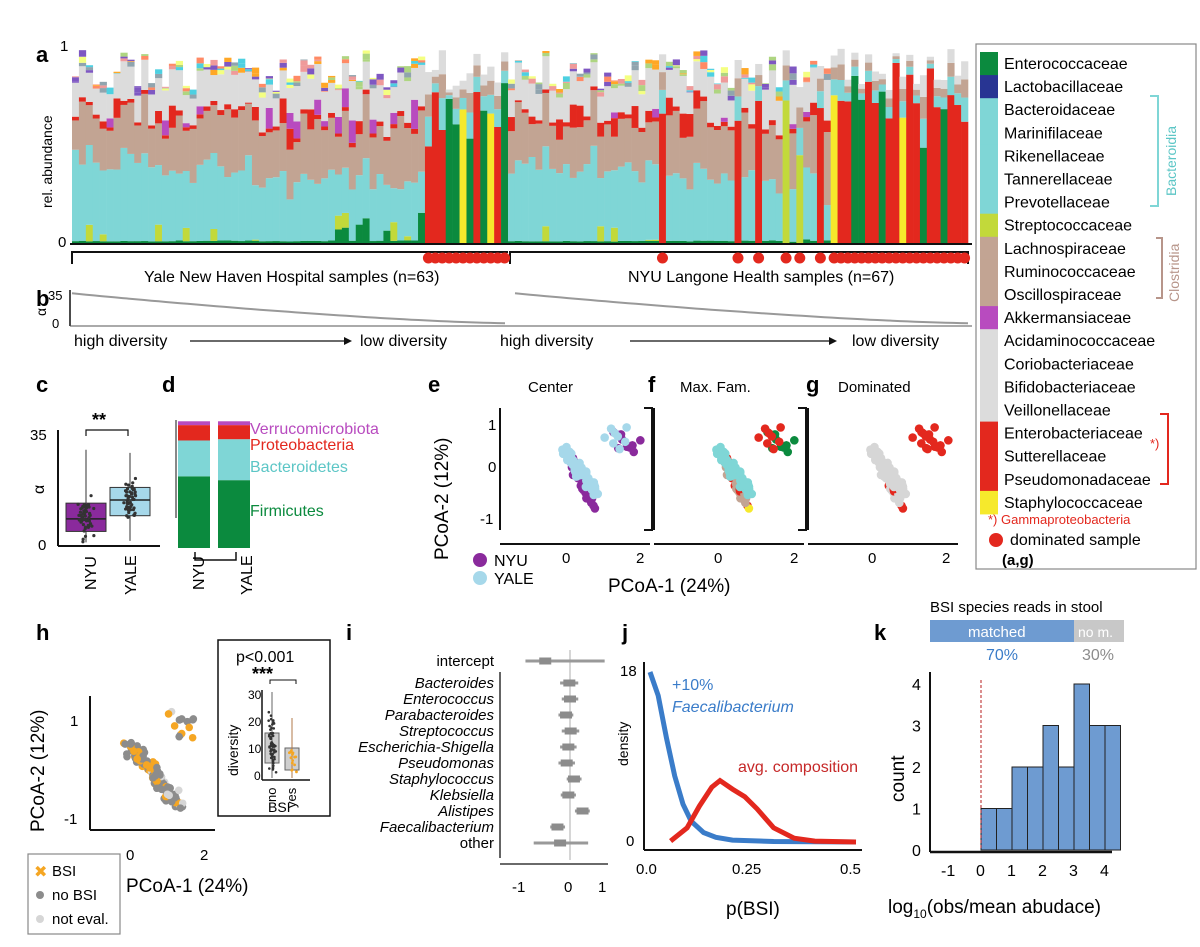 This screenshot has width=1200, height=947. Describe the element at coordinates (880, 632) in the screenshot. I see `panel-k-label: k` at that location.